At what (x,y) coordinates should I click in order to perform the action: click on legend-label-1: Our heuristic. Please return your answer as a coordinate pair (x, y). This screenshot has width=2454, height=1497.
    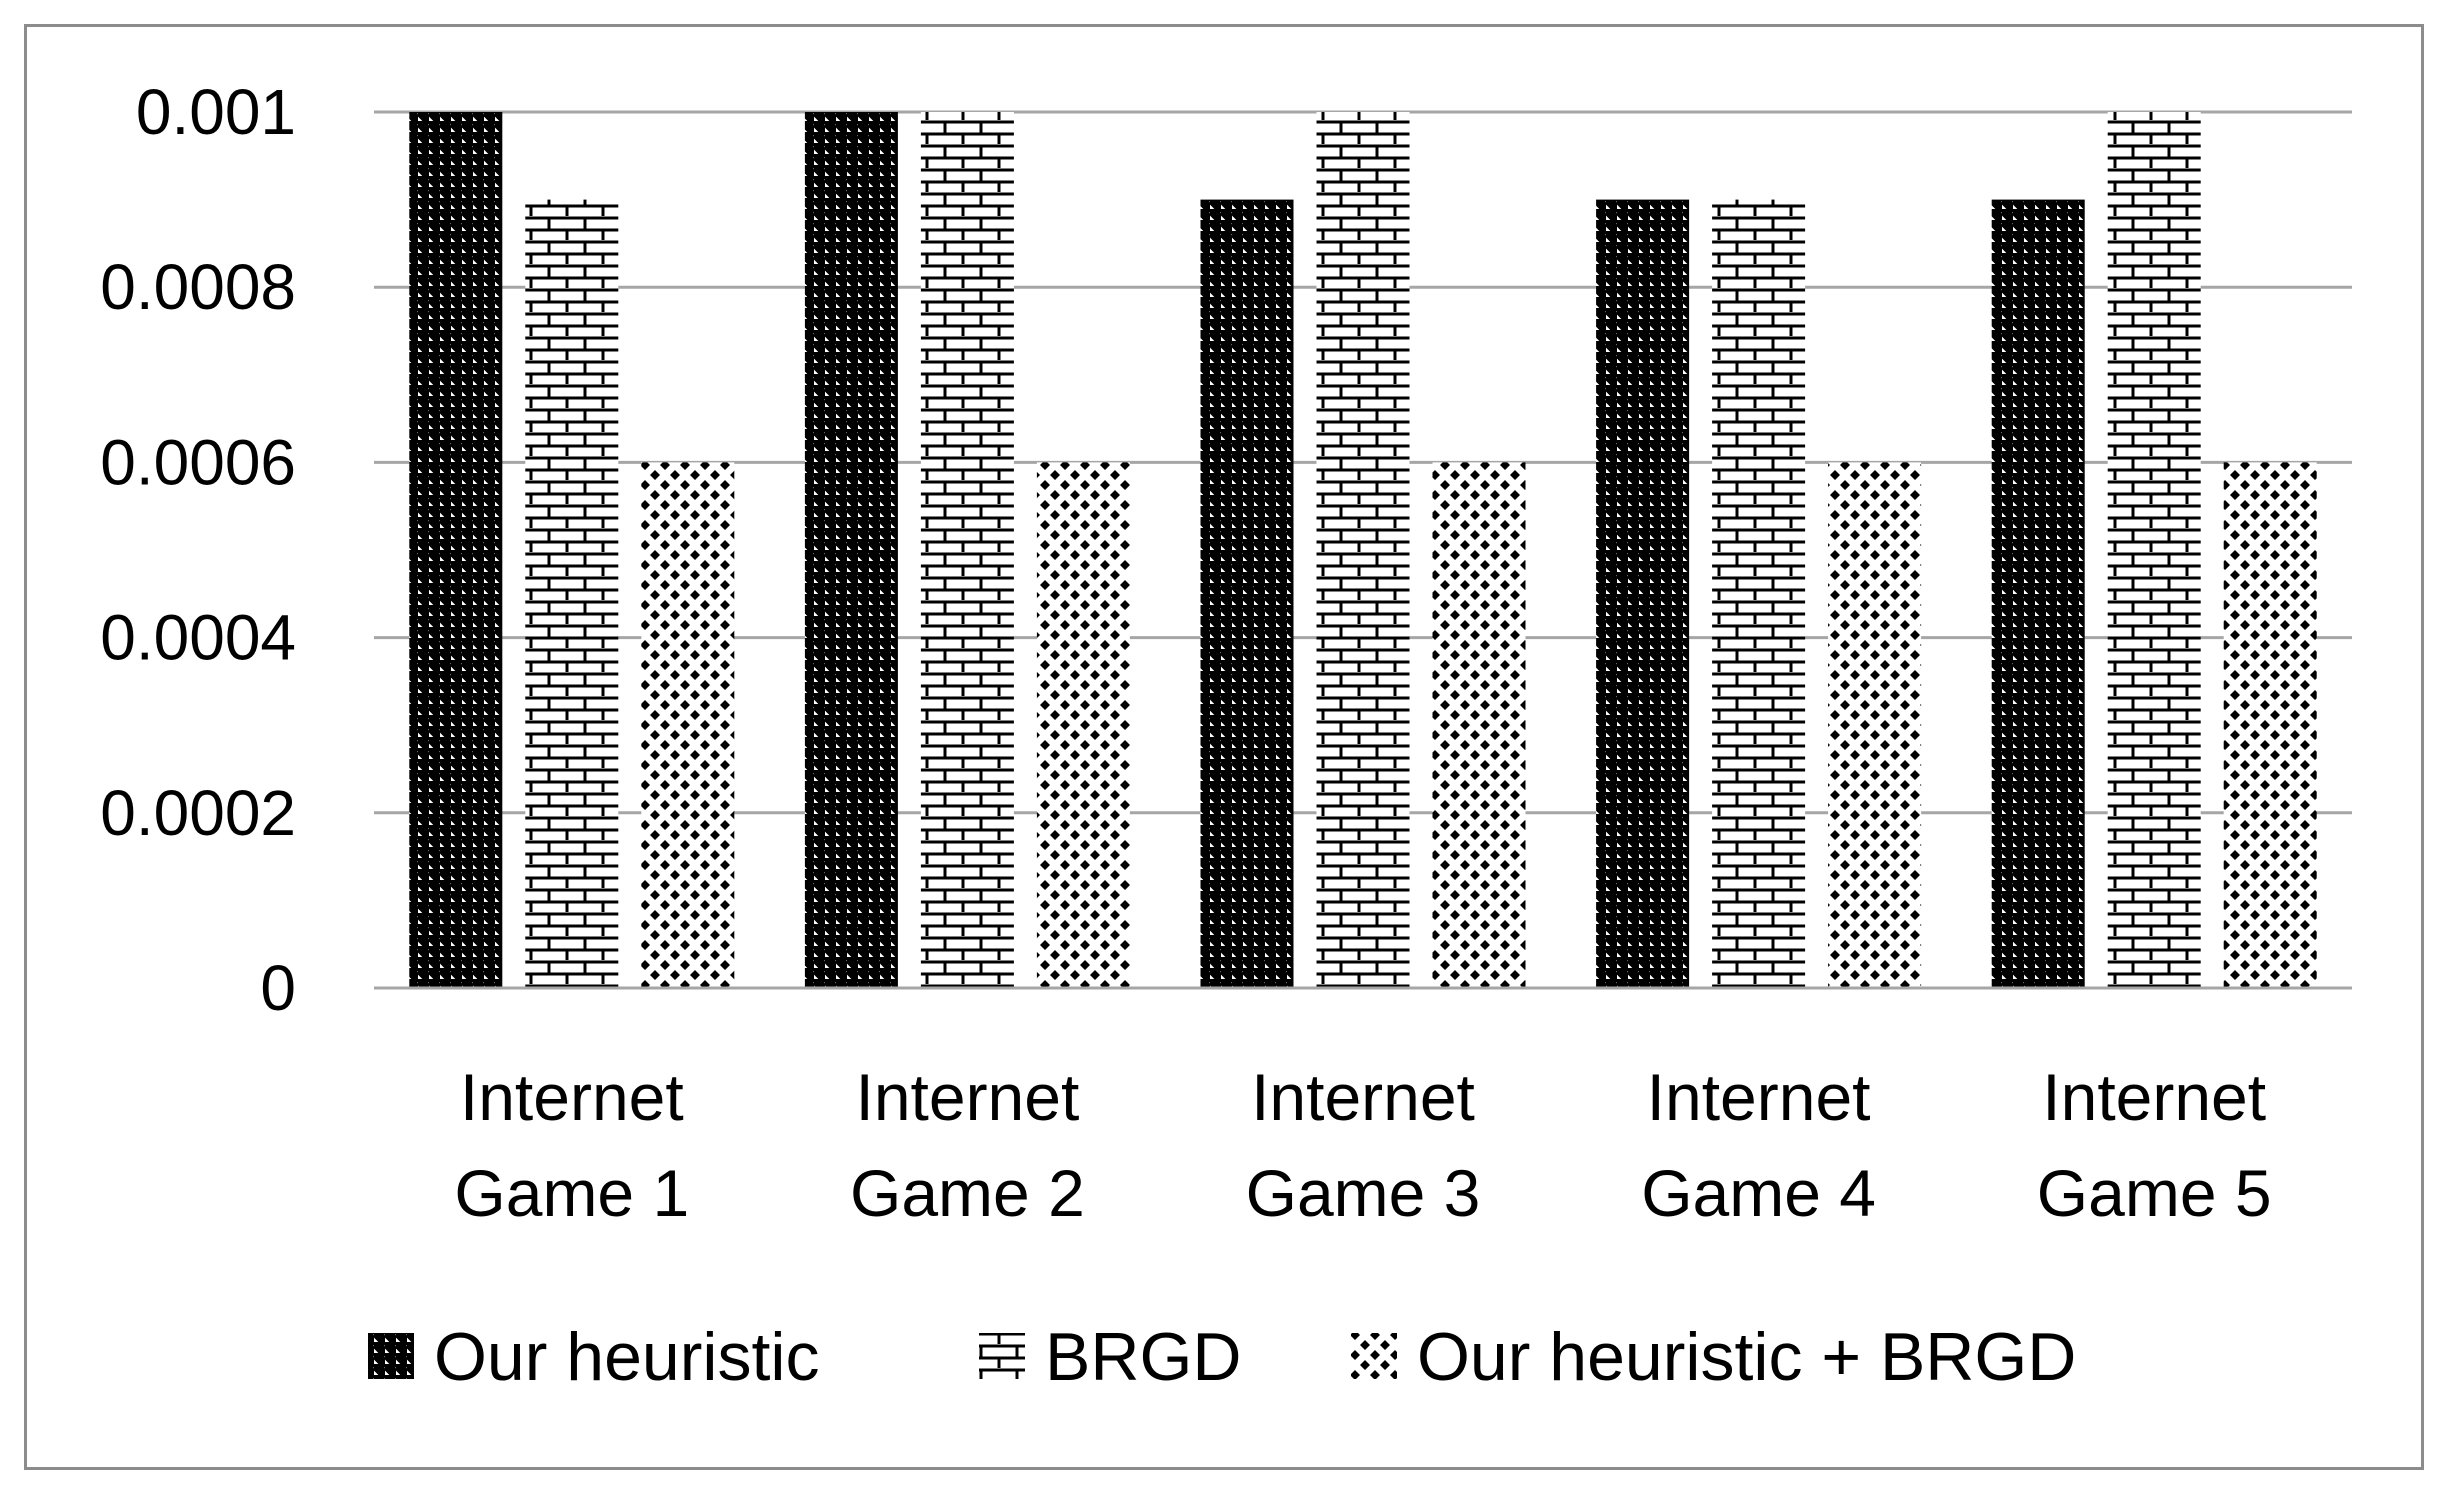
    Looking at the image, I should click on (626, 1357).